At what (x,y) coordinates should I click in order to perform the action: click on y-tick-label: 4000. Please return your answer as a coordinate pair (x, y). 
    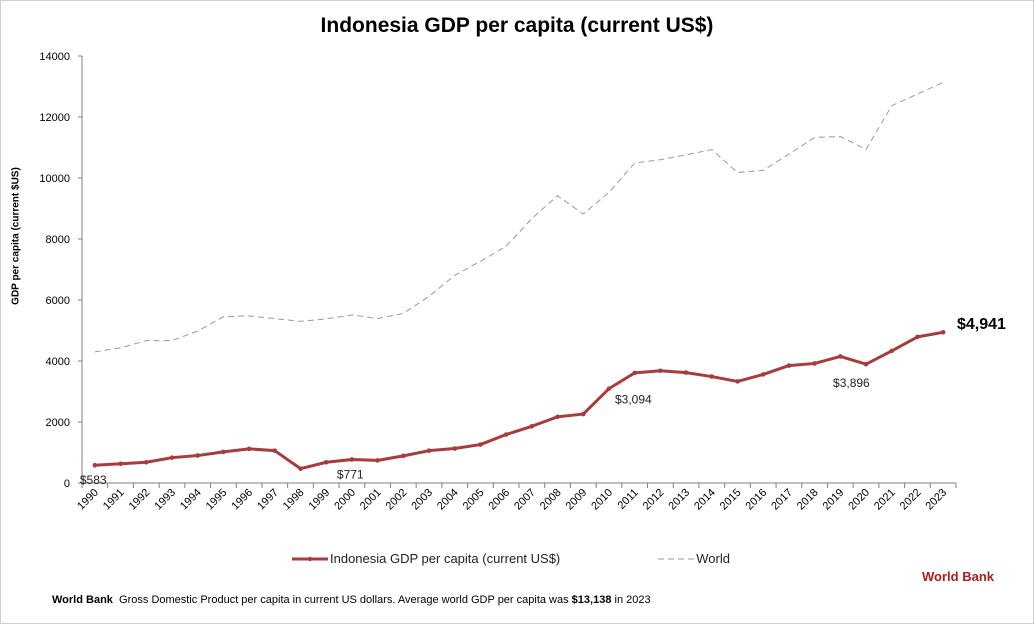
    Looking at the image, I should click on (58, 362).